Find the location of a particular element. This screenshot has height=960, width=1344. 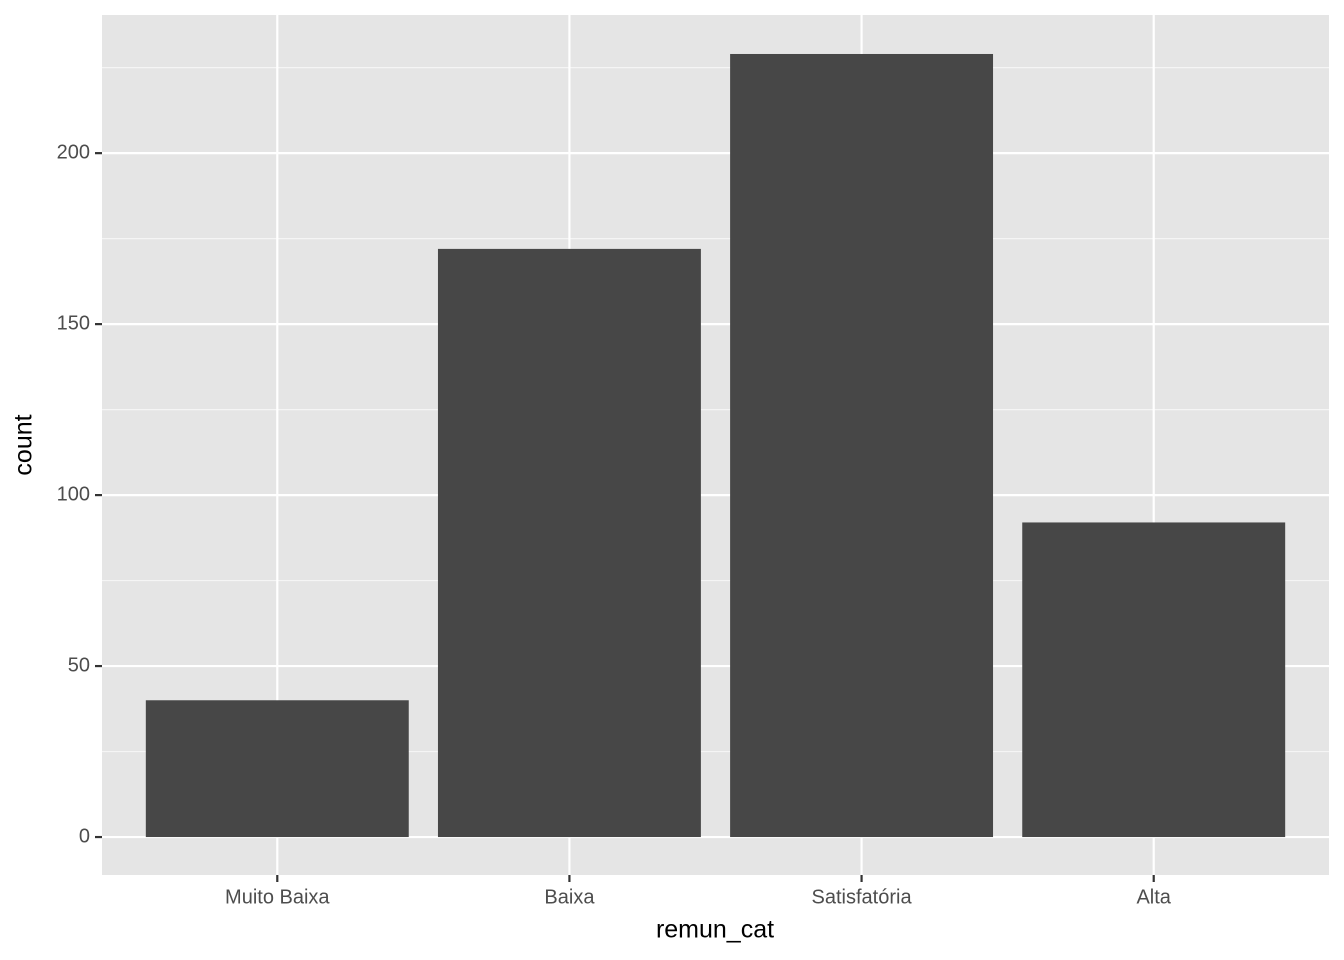

x-tick-label: Baixa is located at coordinates (569, 897).